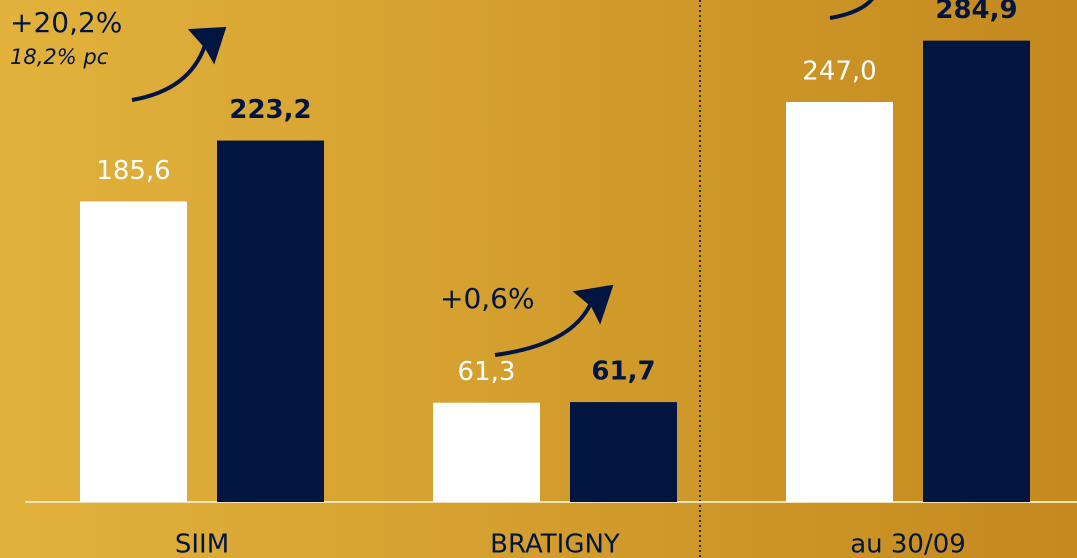  What do you see at coordinates (555, 544) in the screenshot?
I see `x-tick-label: BRATIGNY` at bounding box center [555, 544].